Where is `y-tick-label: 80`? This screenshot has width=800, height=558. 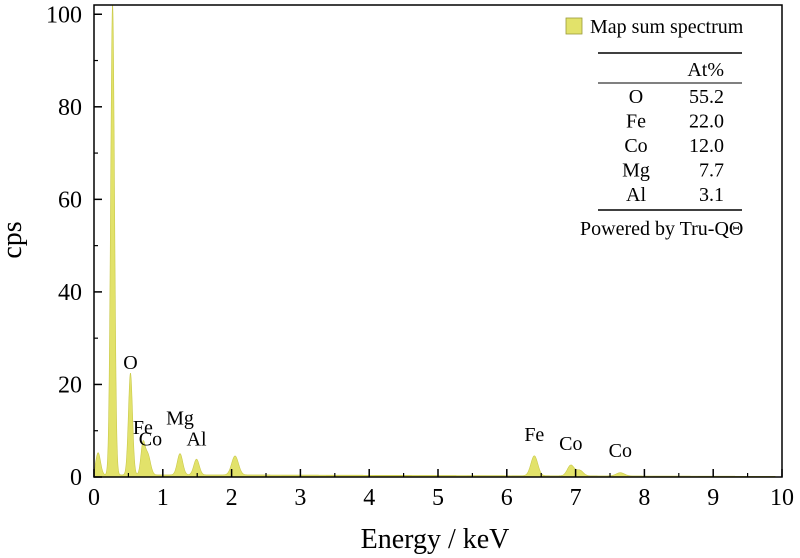 y-tick-label: 80 is located at coordinates (70, 108).